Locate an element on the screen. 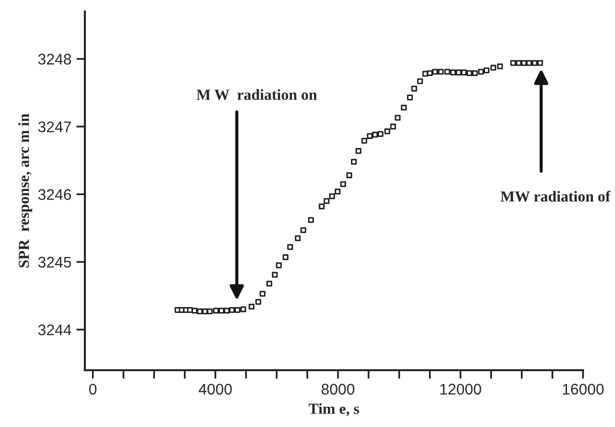  y-tick-label: 3246 is located at coordinates (55, 194).